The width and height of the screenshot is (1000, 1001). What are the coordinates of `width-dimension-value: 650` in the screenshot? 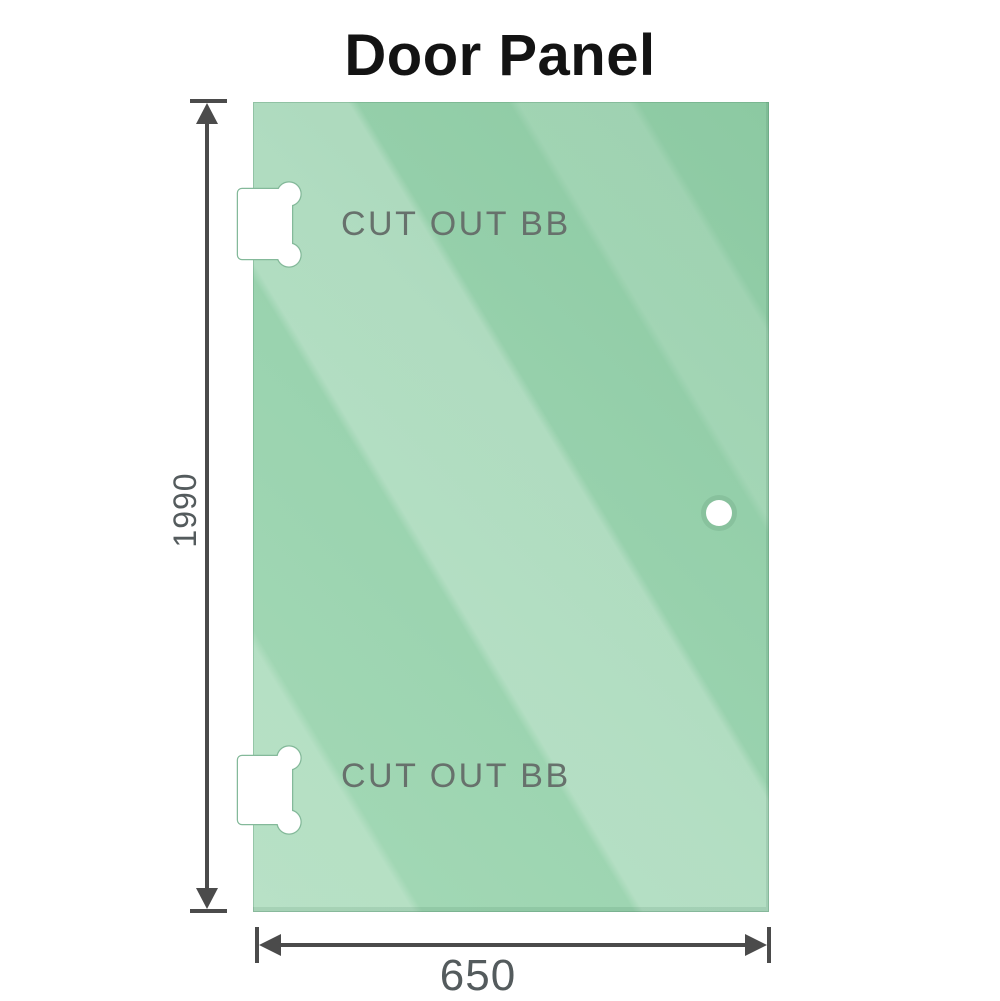 It's located at (478, 975).